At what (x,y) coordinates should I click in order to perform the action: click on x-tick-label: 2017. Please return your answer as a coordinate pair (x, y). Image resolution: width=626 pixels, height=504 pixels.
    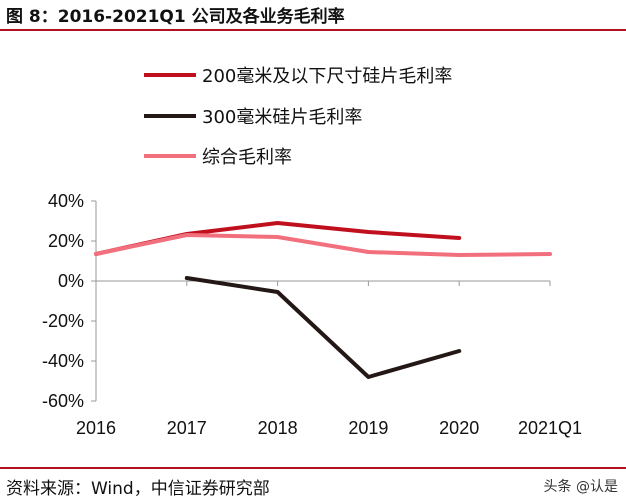
    Looking at the image, I should click on (187, 428).